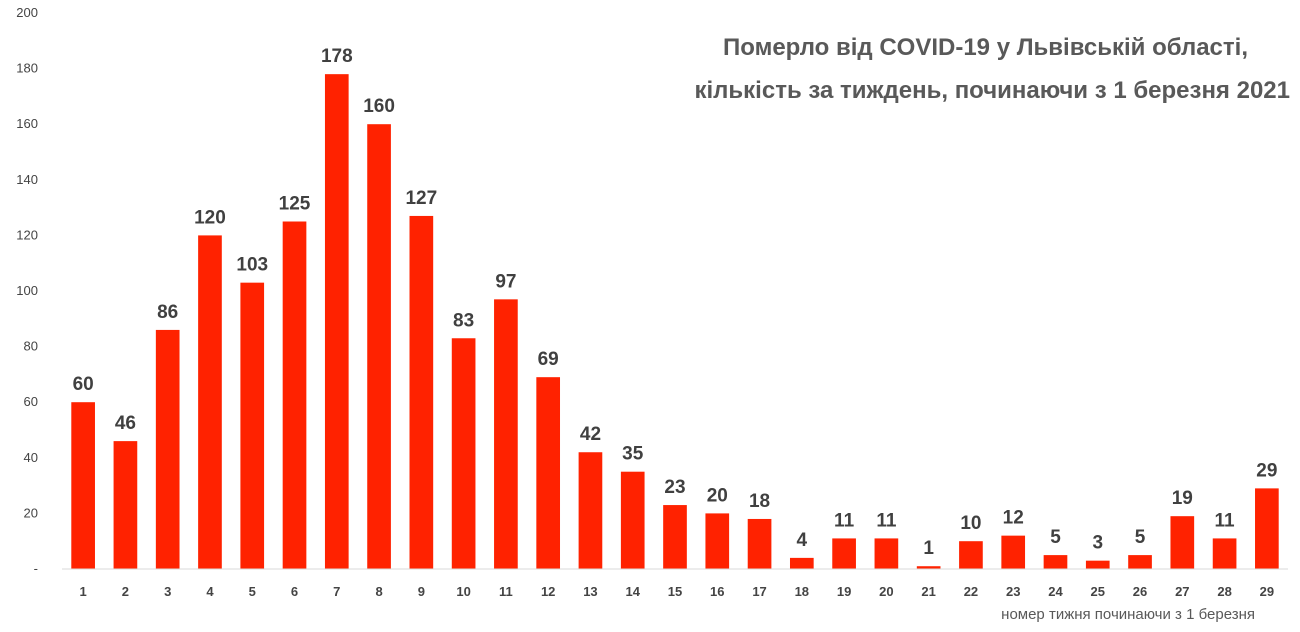 The width and height of the screenshot is (1300, 632). What do you see at coordinates (675, 591) in the screenshot?
I see `x-tick-label: 15` at bounding box center [675, 591].